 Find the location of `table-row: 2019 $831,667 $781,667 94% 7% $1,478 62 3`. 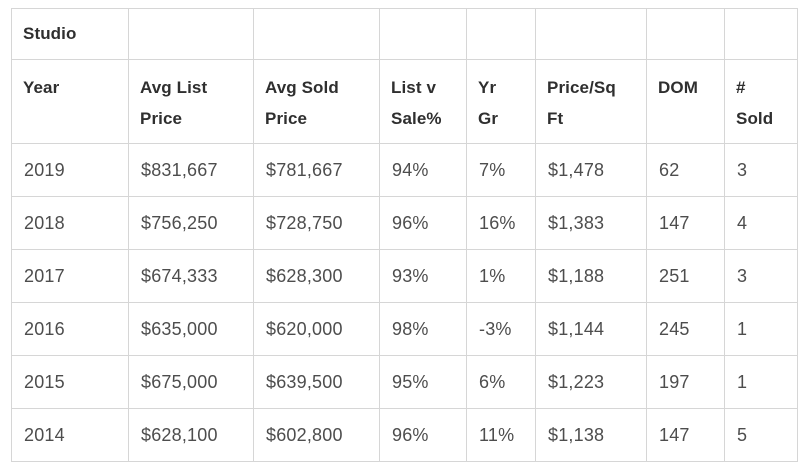

table-row: 2019 $831,667 $781,667 94% 7% $1,478 62 3 is located at coordinates (404, 170).